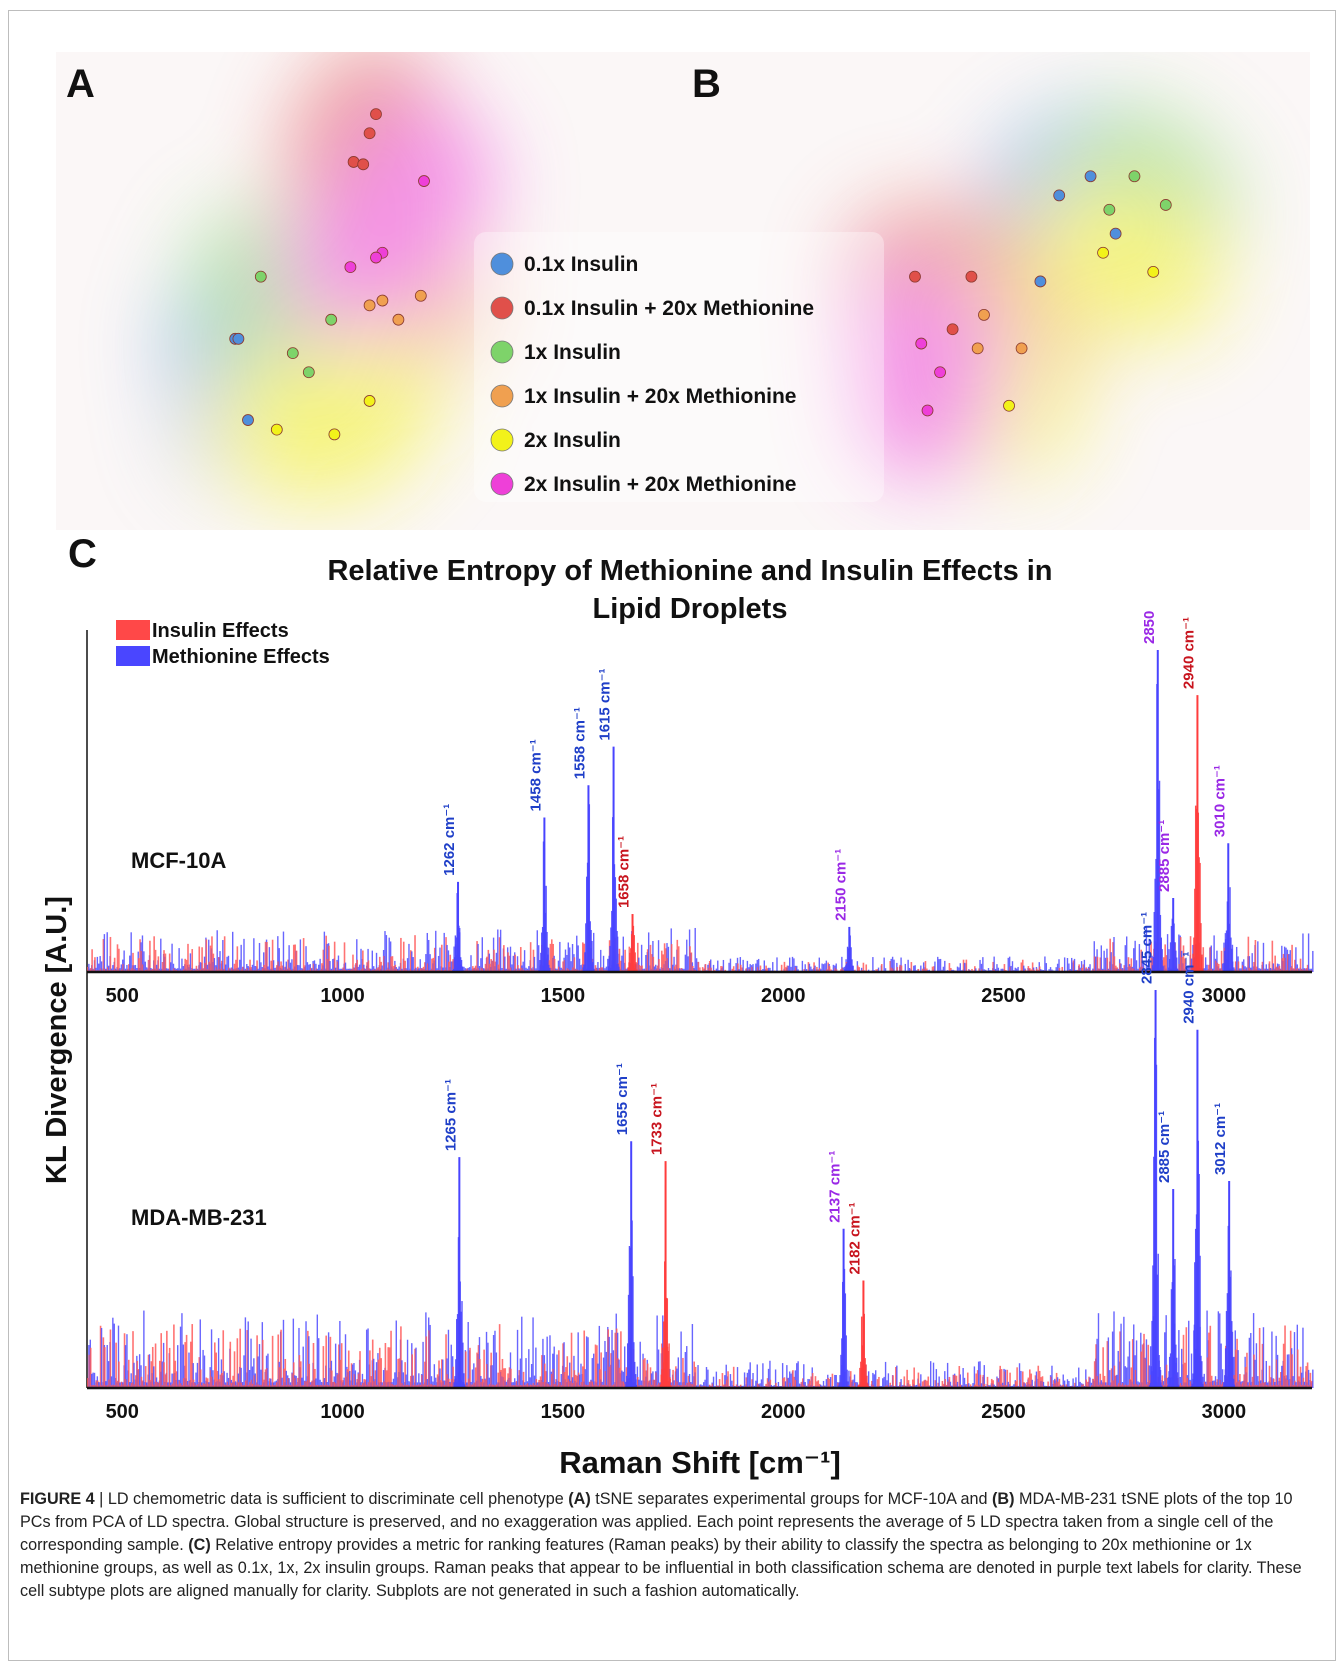  What do you see at coordinates (622, 1099) in the screenshot?
I see `peak-label: 1655 cm⁻¹` at bounding box center [622, 1099].